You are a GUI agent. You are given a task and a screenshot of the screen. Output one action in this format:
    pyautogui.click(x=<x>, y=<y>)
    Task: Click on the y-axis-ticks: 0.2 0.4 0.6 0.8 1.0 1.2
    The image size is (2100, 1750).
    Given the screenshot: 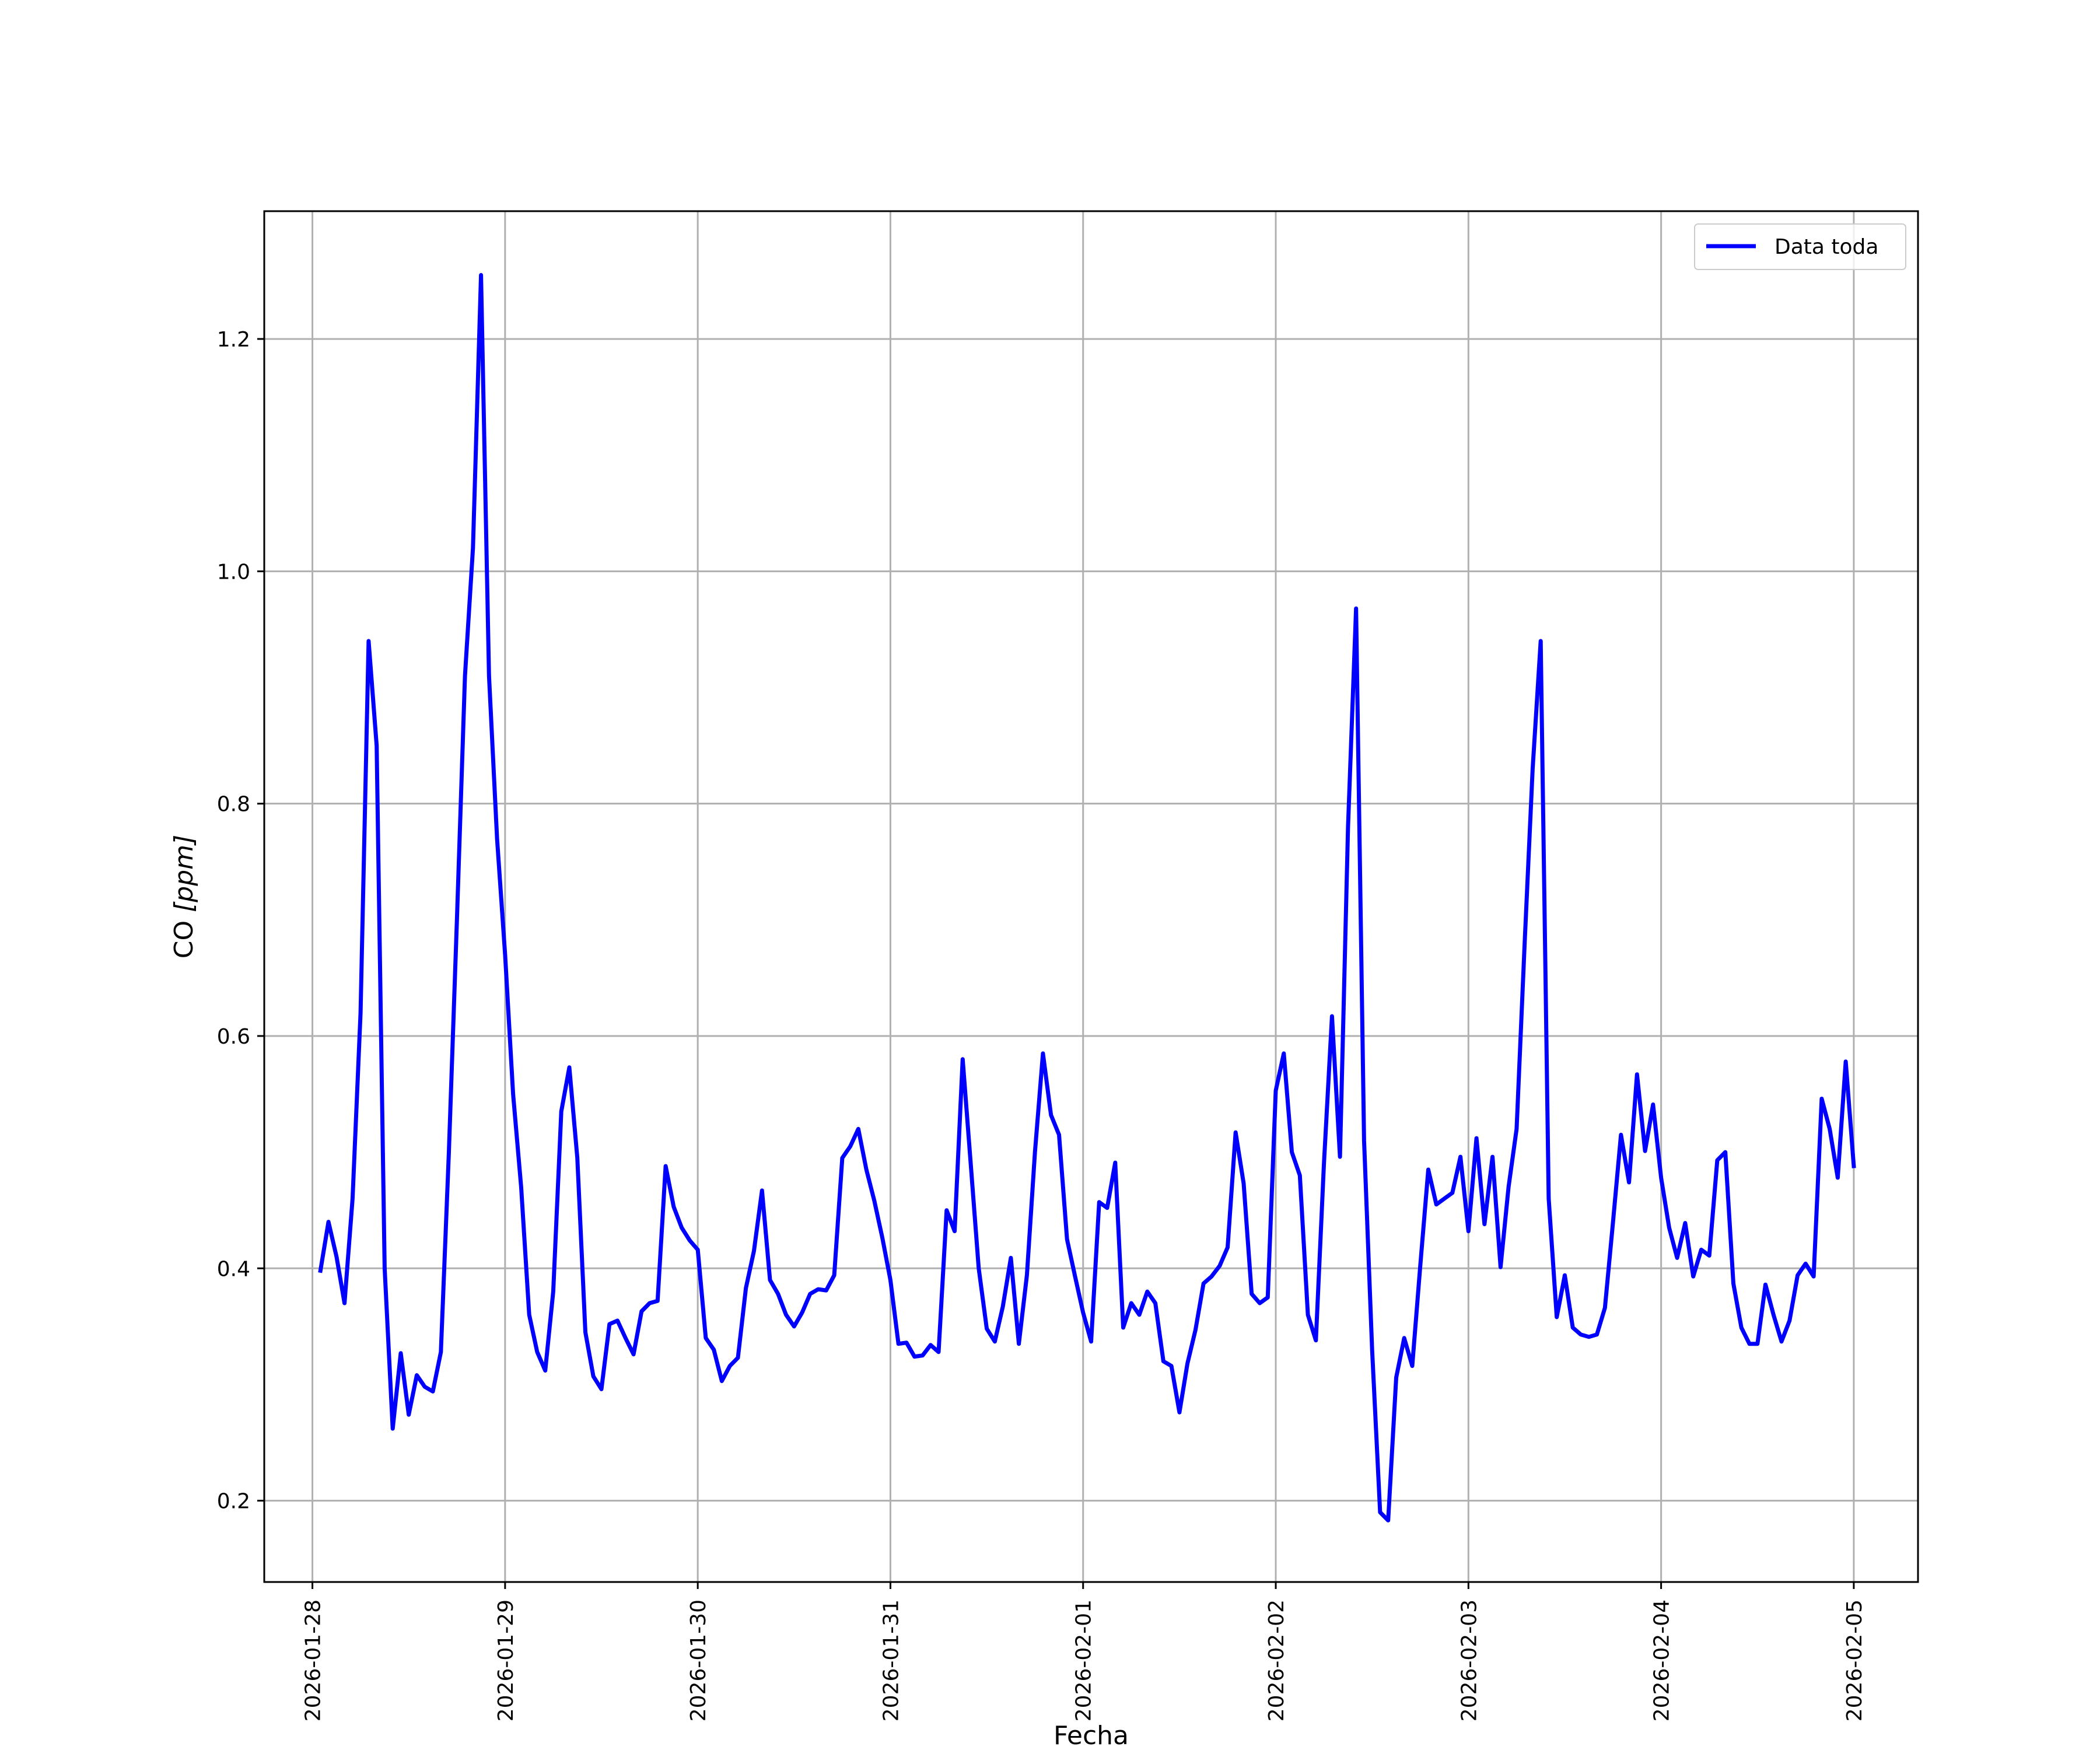 What is the action you would take?
    pyautogui.click(x=240, y=921)
    